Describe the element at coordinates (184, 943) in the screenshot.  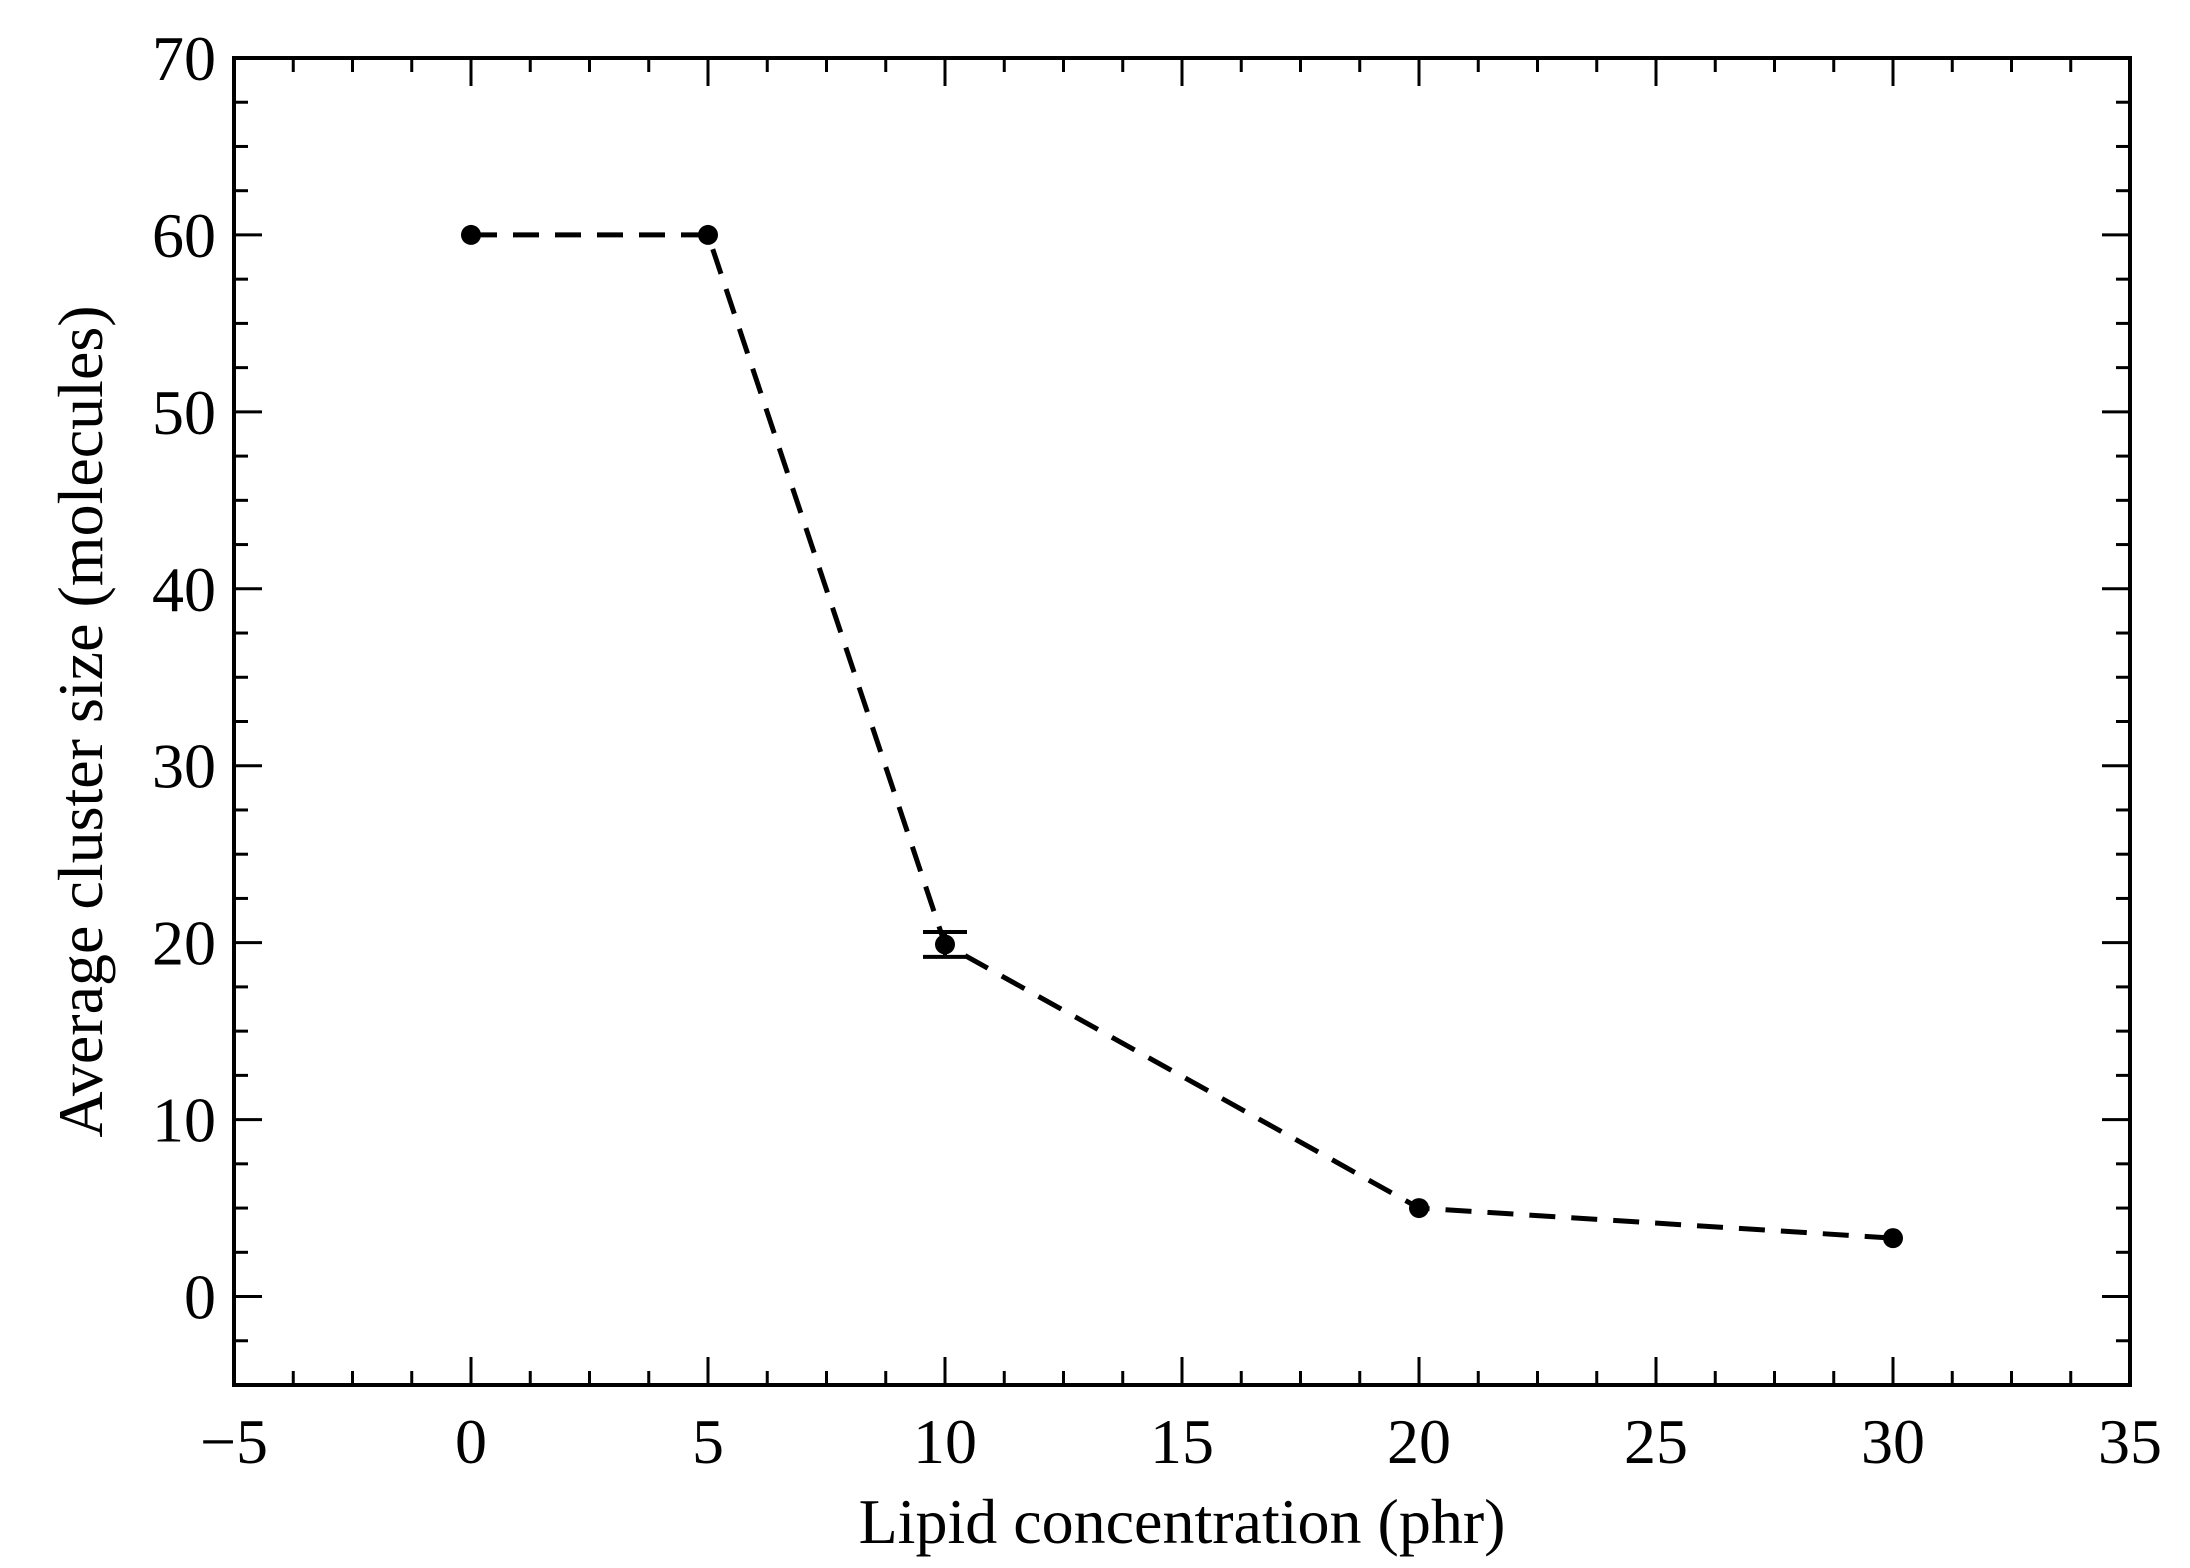
I see `y-tick-label: 20` at that location.